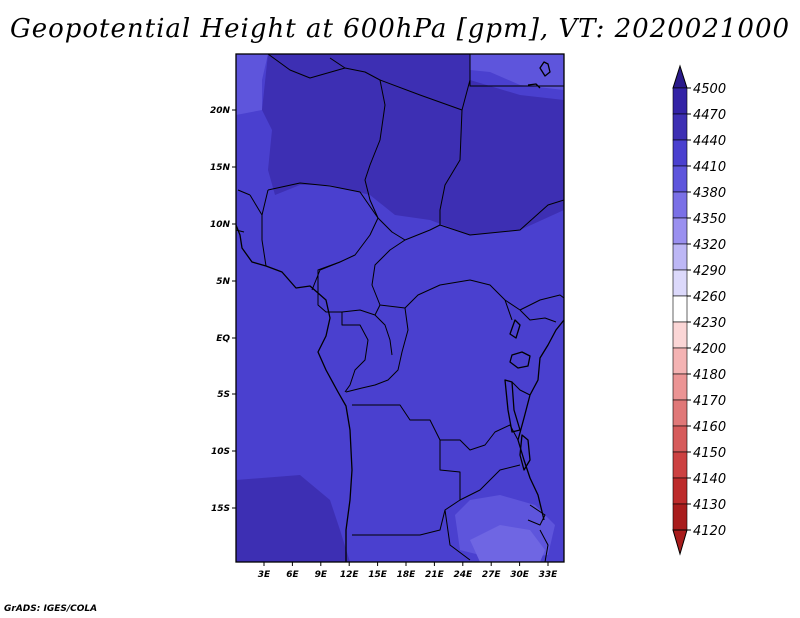  I want to click on colorbar-label: 4230, so click(709, 323).